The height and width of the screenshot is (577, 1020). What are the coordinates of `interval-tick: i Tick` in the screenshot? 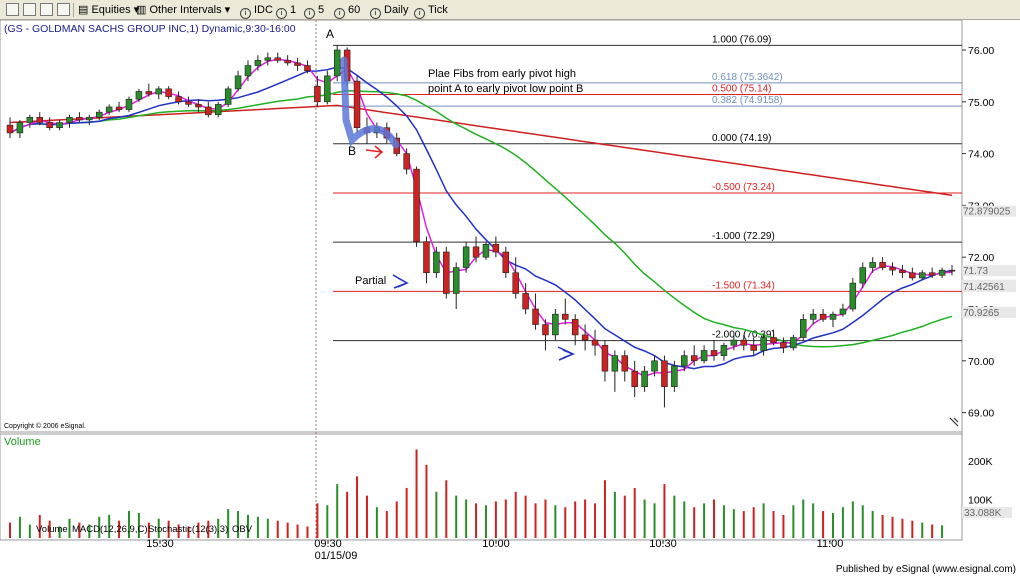 It's located at (431, 10).